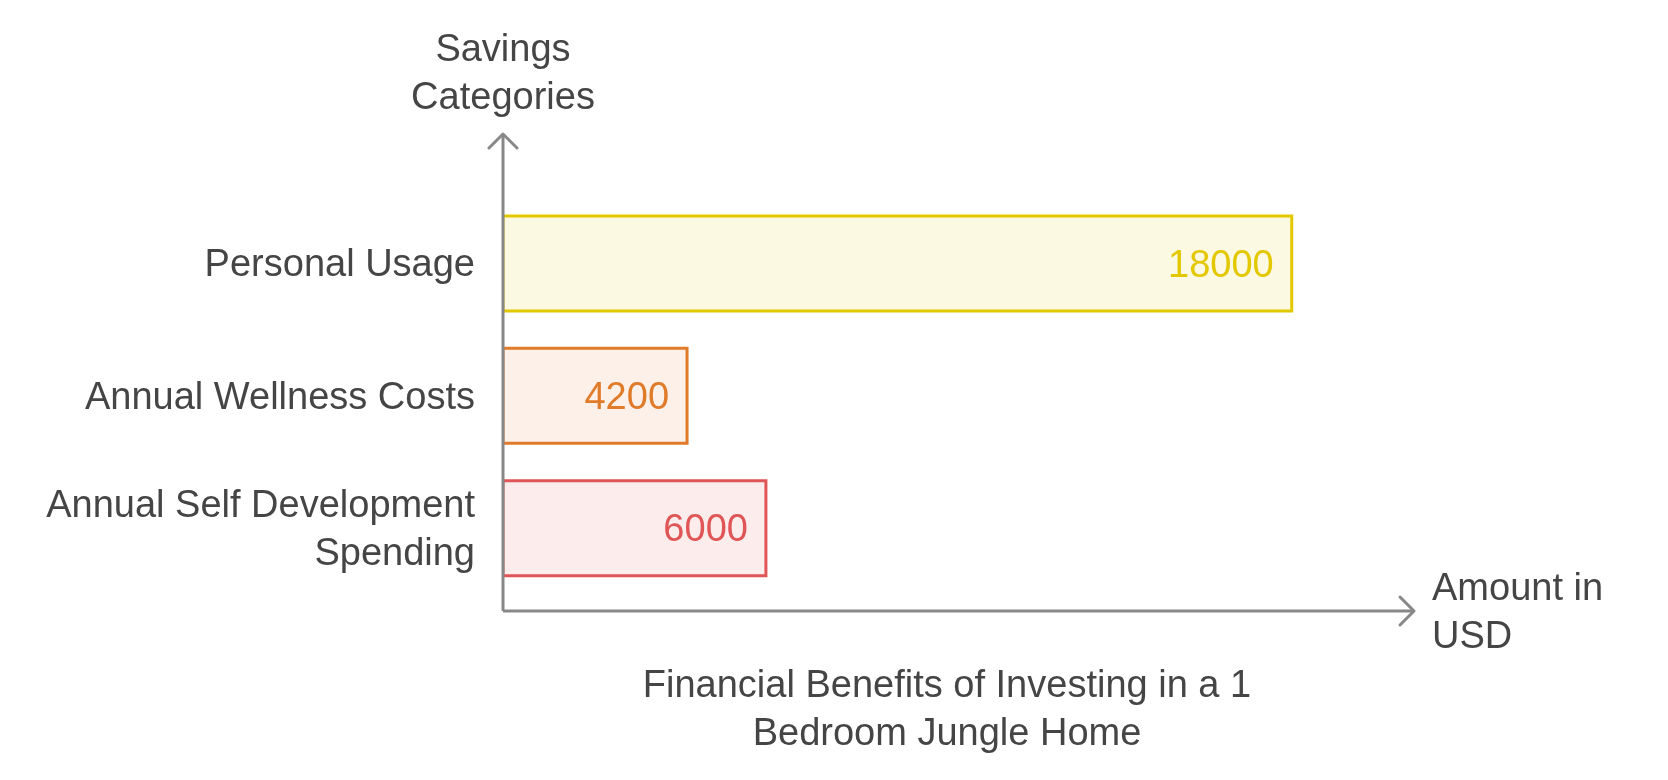 This screenshot has width=1668, height=780. What do you see at coordinates (1221, 263) in the screenshot?
I see `data-label: 18000` at bounding box center [1221, 263].